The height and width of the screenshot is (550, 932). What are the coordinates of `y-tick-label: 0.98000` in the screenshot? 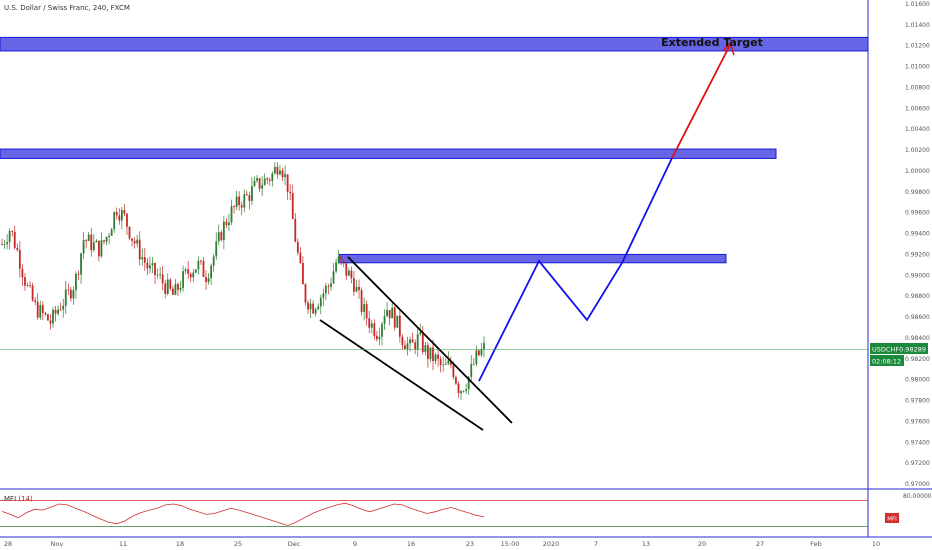 It's located at (917, 380).